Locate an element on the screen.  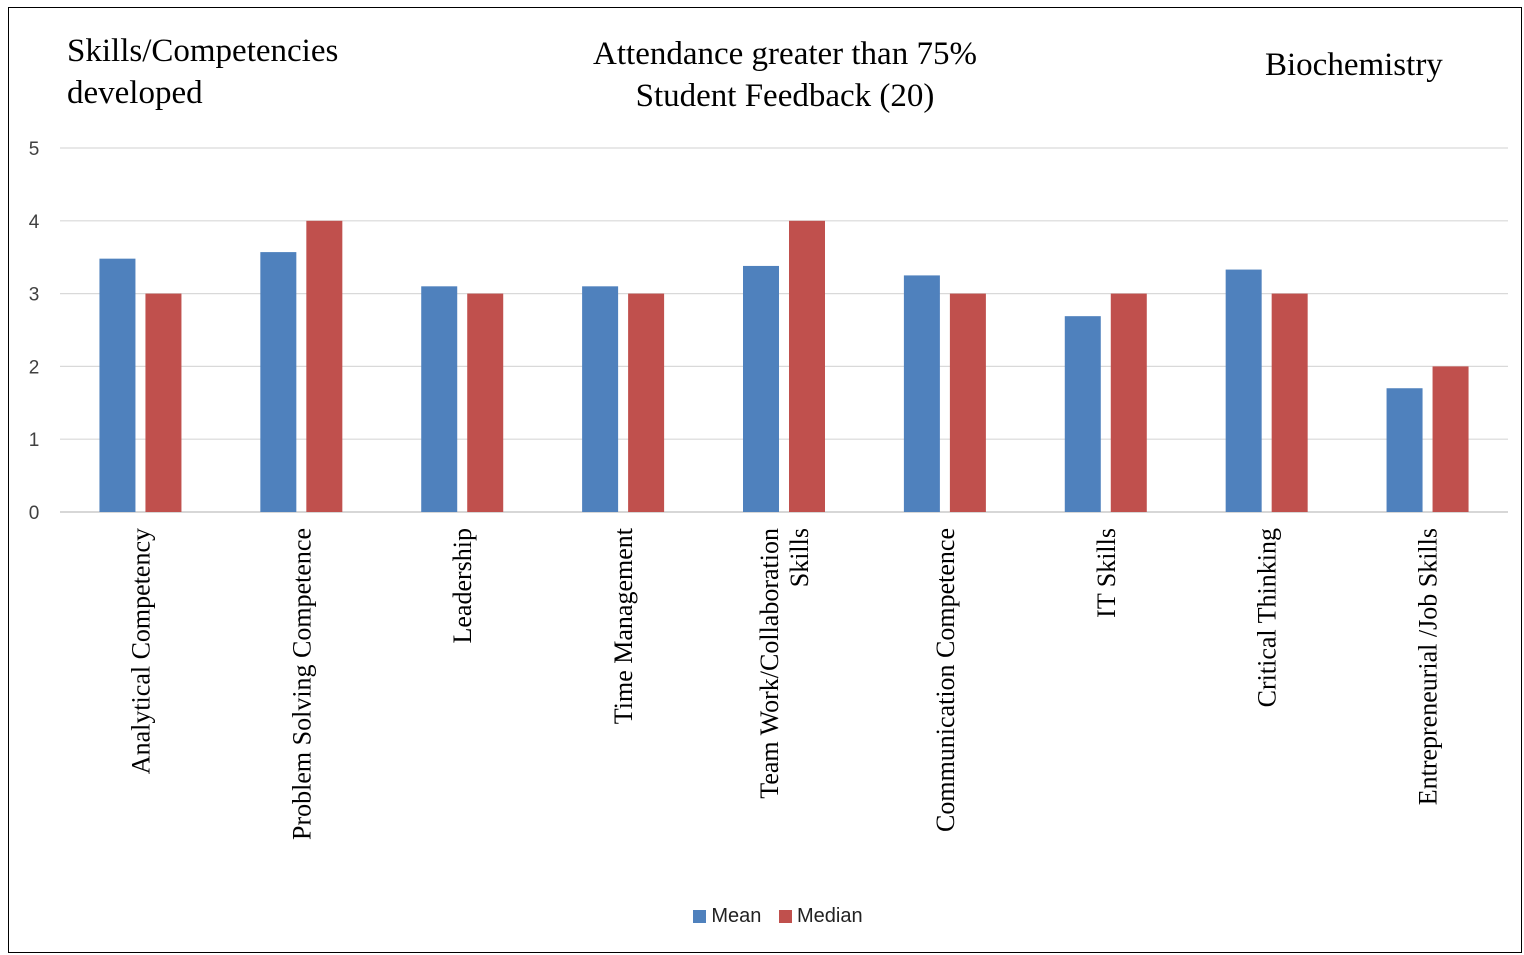
legend-label-median: Median is located at coordinates (829, 916).